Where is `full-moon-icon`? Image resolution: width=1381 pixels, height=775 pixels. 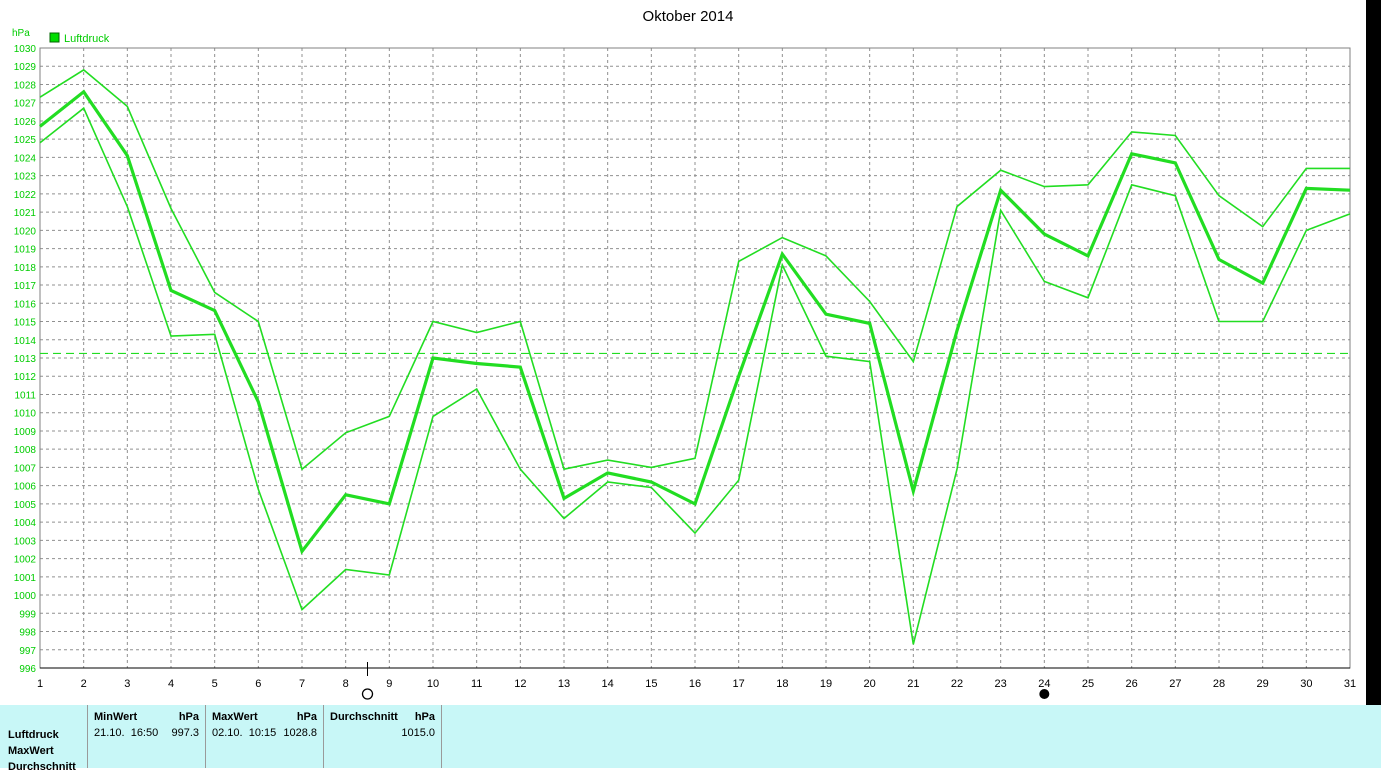 full-moon-icon is located at coordinates (367, 694).